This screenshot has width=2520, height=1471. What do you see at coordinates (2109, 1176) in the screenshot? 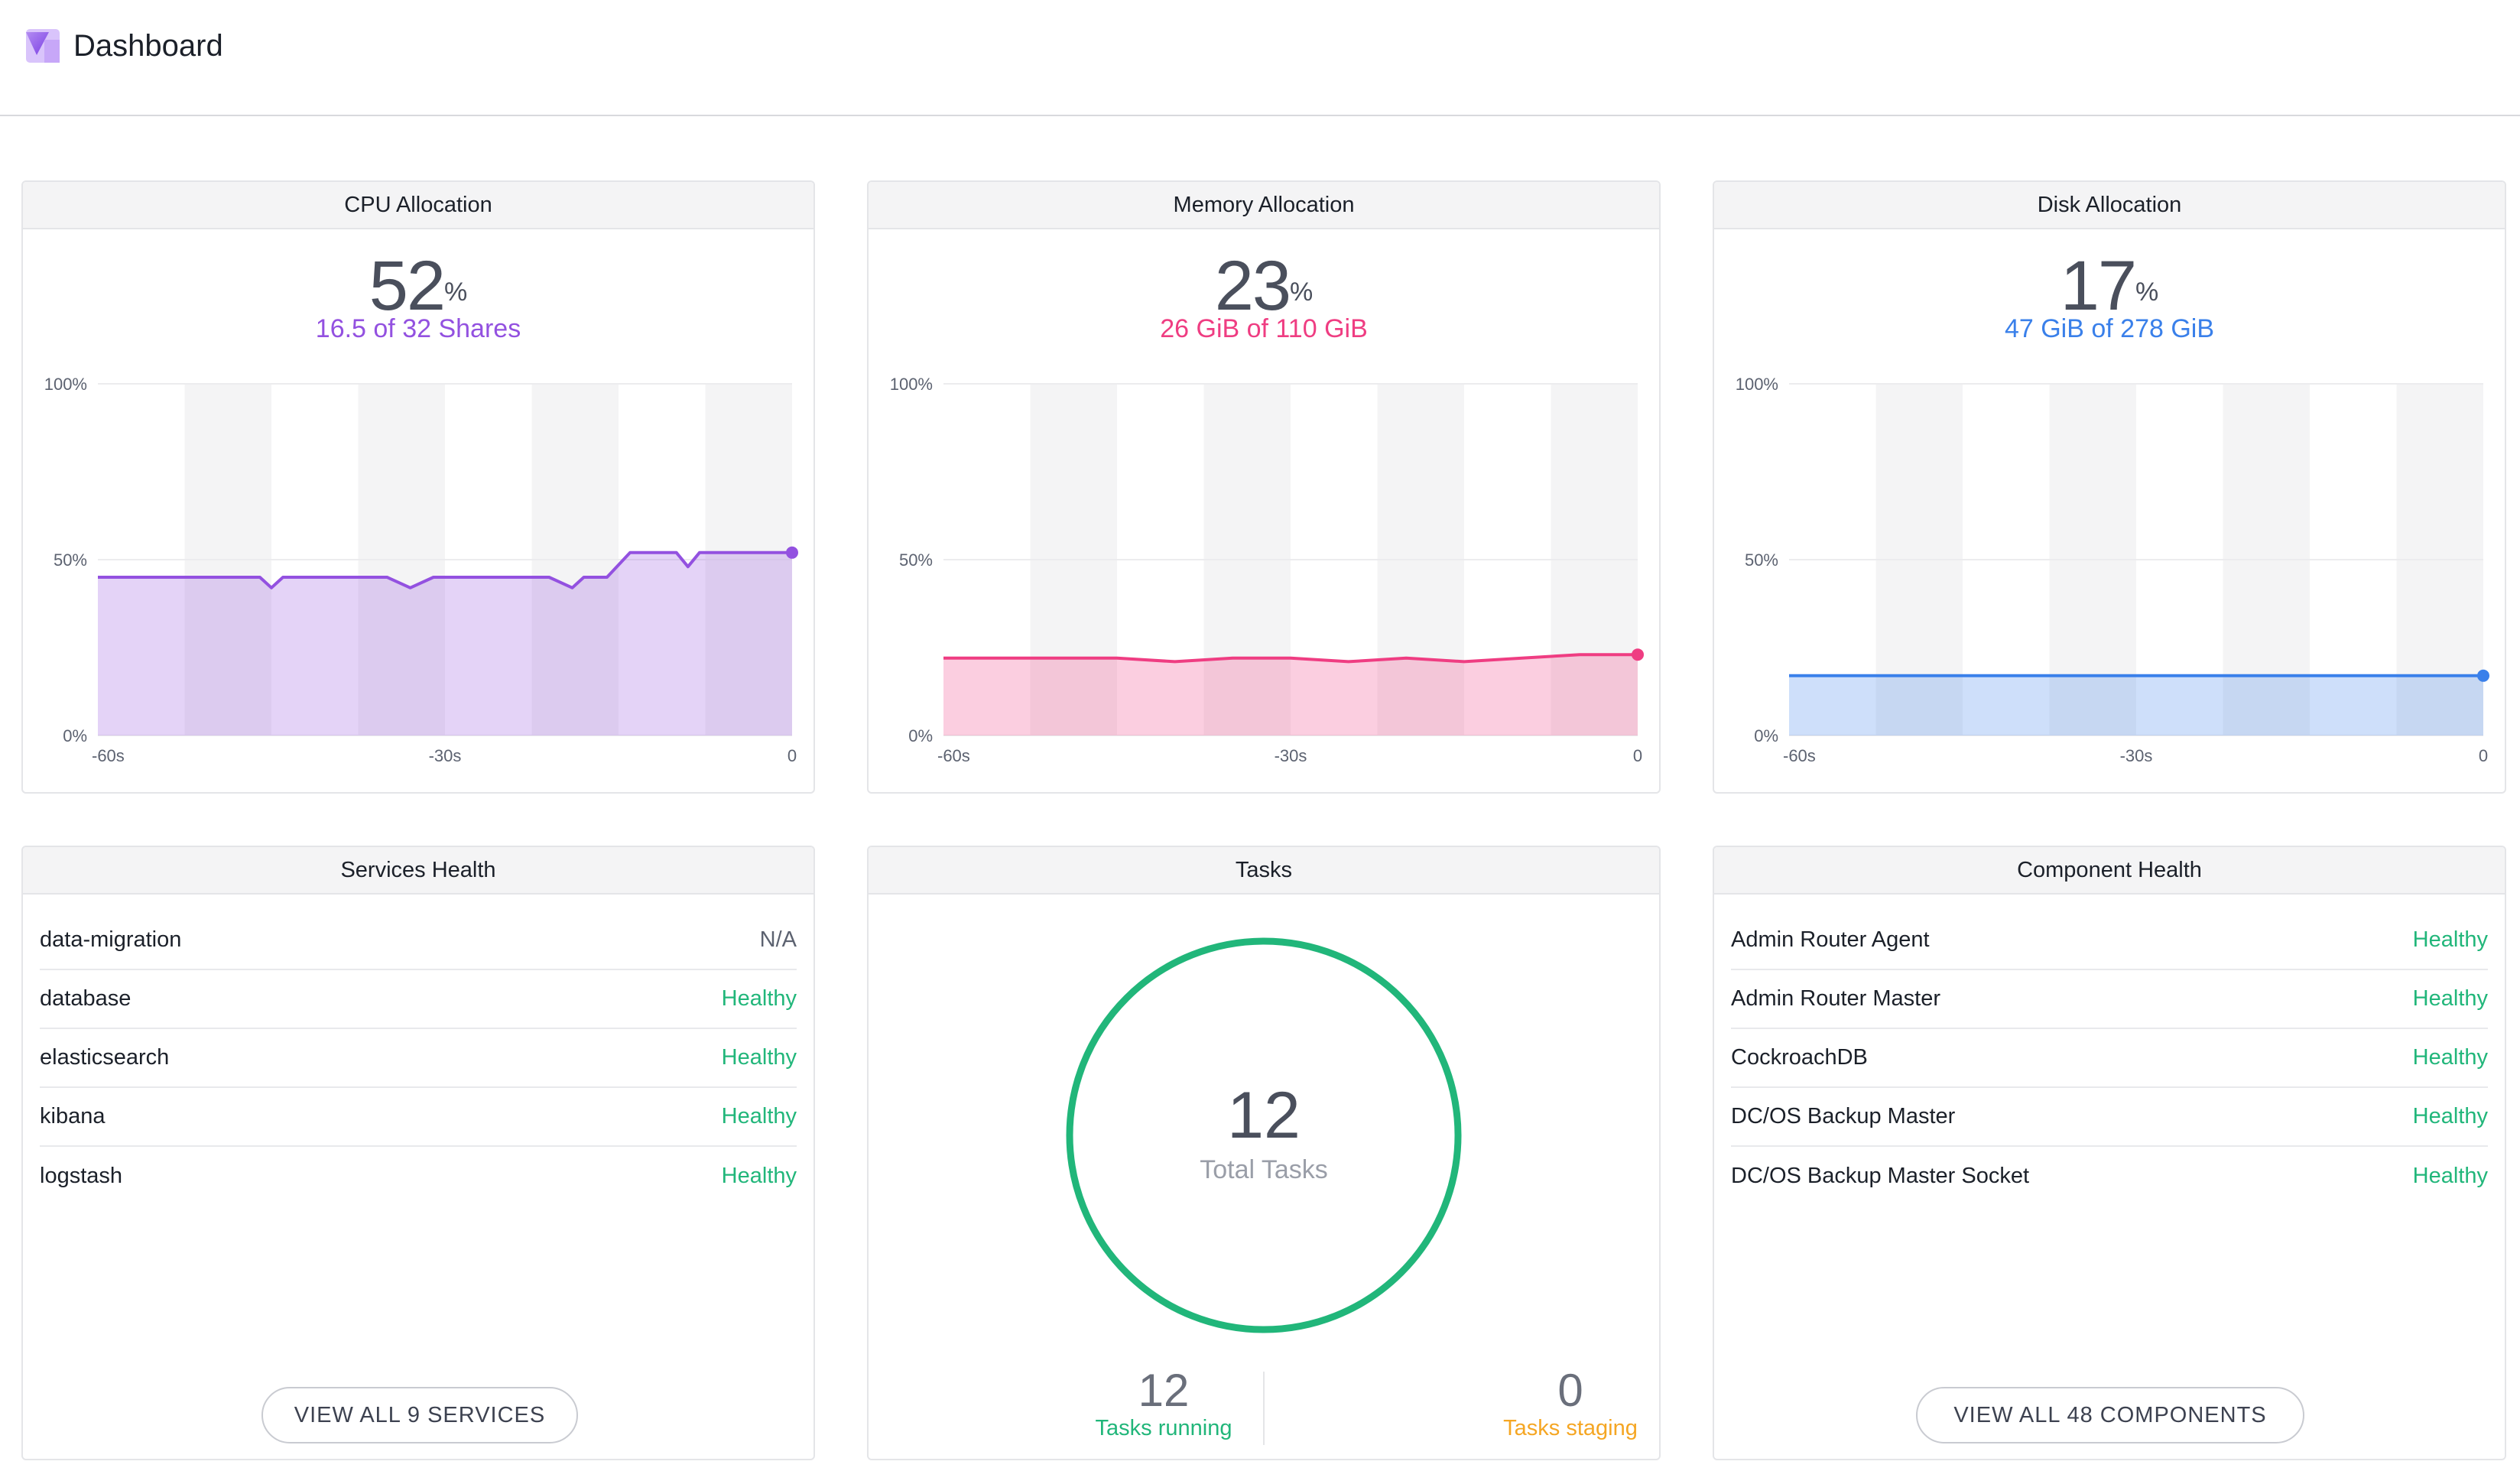
I see `list-item: DC/OS Backup Master Socket Healthy` at bounding box center [2109, 1176].